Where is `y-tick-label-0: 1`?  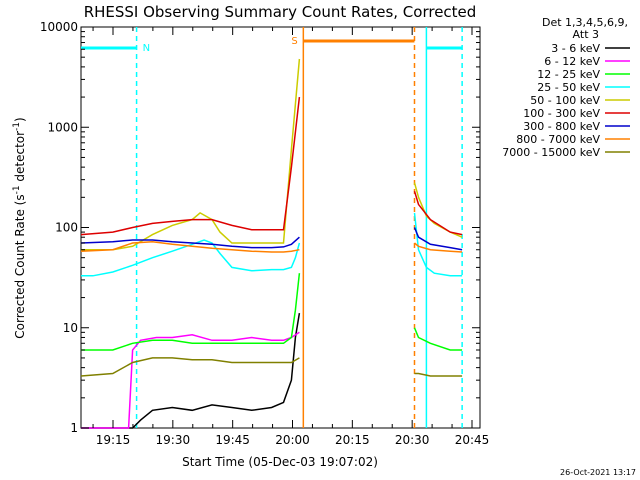 y-tick-label-0: 1 is located at coordinates (74, 428).